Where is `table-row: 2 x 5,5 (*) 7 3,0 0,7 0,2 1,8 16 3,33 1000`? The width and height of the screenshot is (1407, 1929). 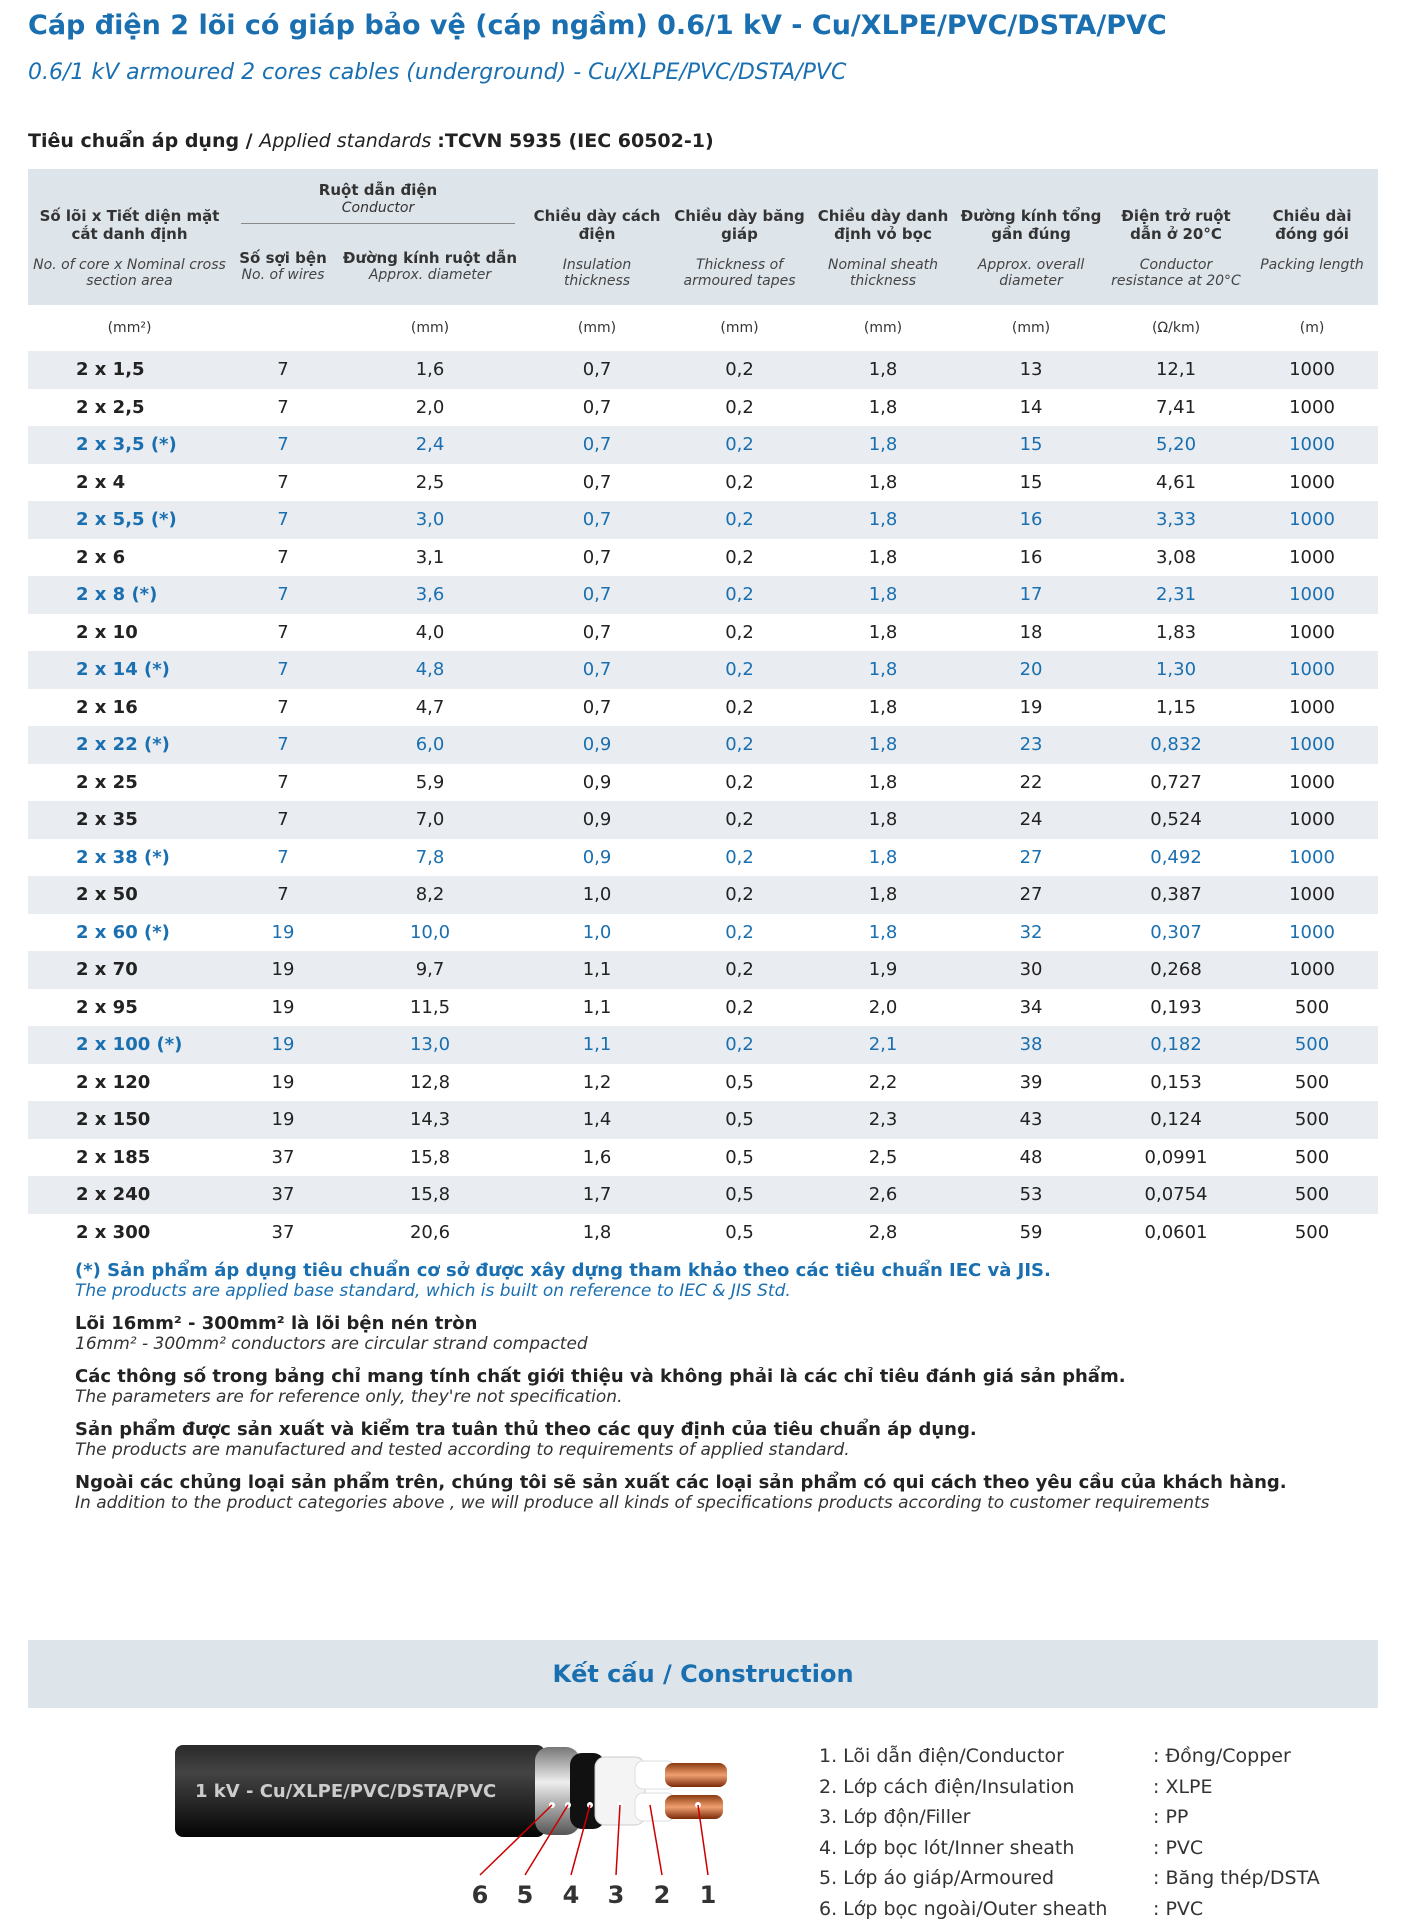
table-row: 2 x 5,5 (*) 7 3,0 0,7 0,2 1,8 16 3,33 1000 is located at coordinates (703, 520).